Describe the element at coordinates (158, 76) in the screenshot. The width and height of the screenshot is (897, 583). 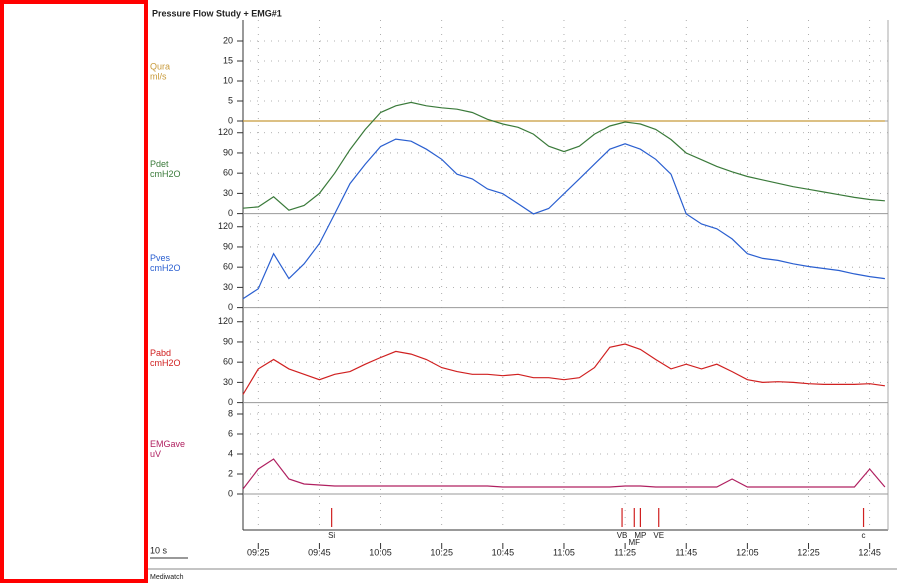
I see `panel-unit: ml/s` at that location.